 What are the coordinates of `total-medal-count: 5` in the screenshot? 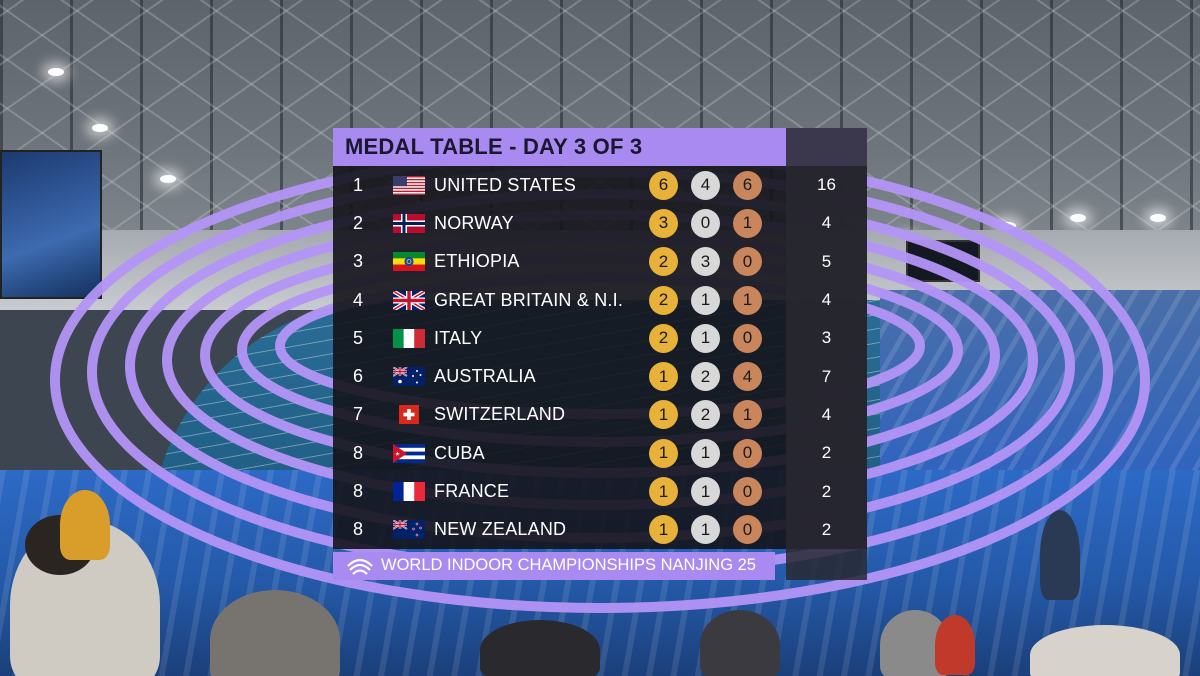 It's located at (826, 261).